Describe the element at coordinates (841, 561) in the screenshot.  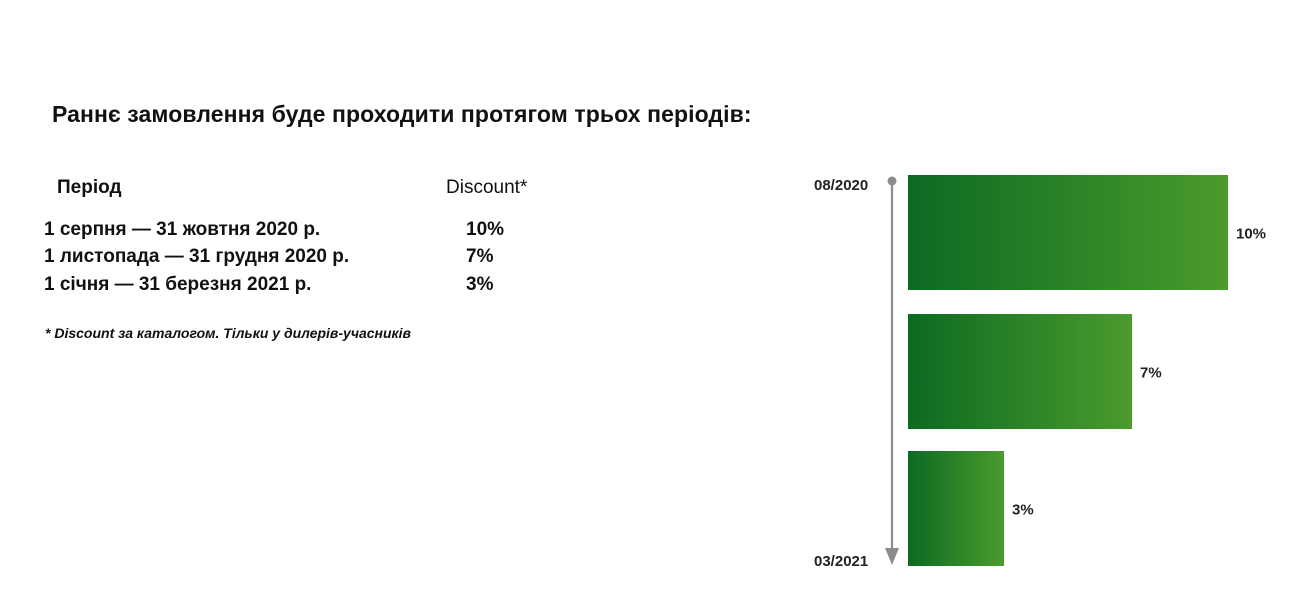
I see `timeline-end-label: 03/2021` at that location.